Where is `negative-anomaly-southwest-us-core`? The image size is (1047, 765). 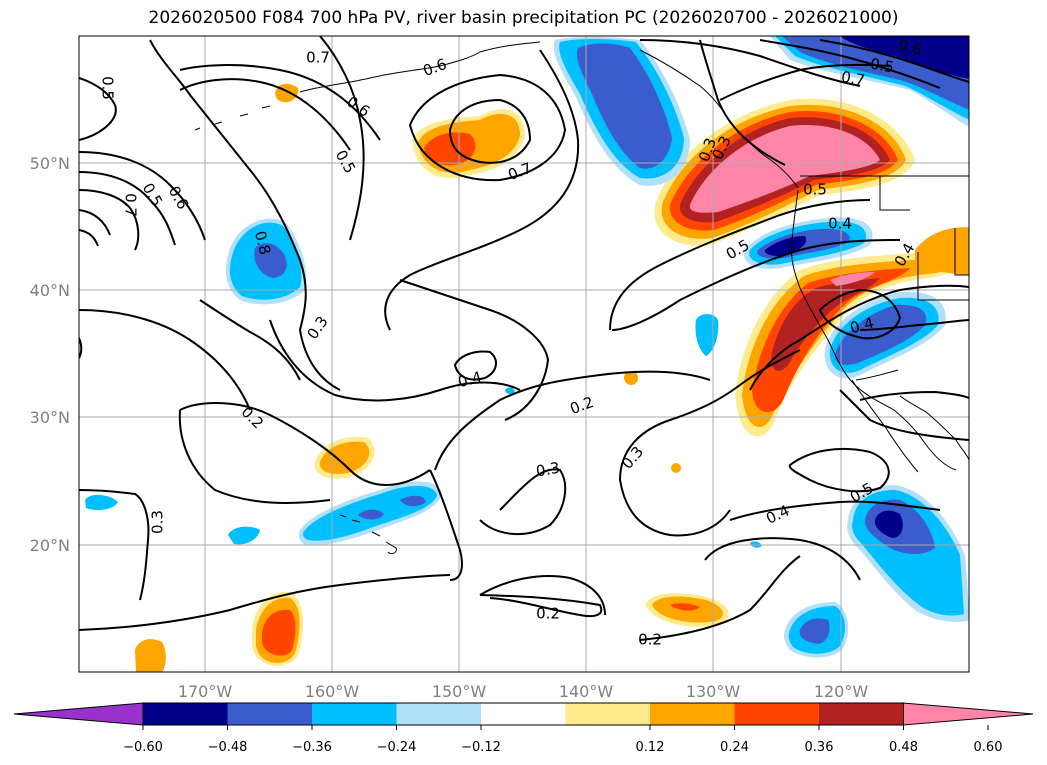
negative-anomaly-southwest-us-core is located at coordinates (880, 334).